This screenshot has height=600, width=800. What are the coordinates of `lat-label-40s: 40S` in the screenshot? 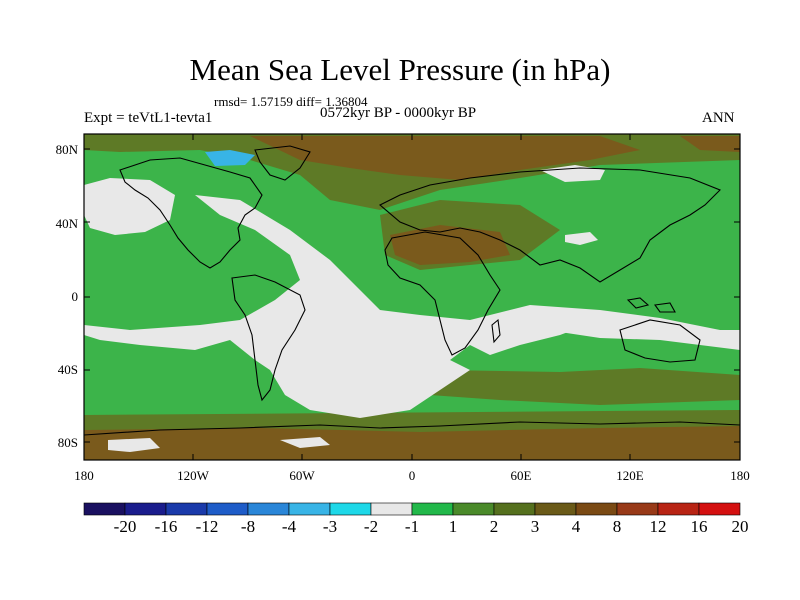 It's located at (67, 369).